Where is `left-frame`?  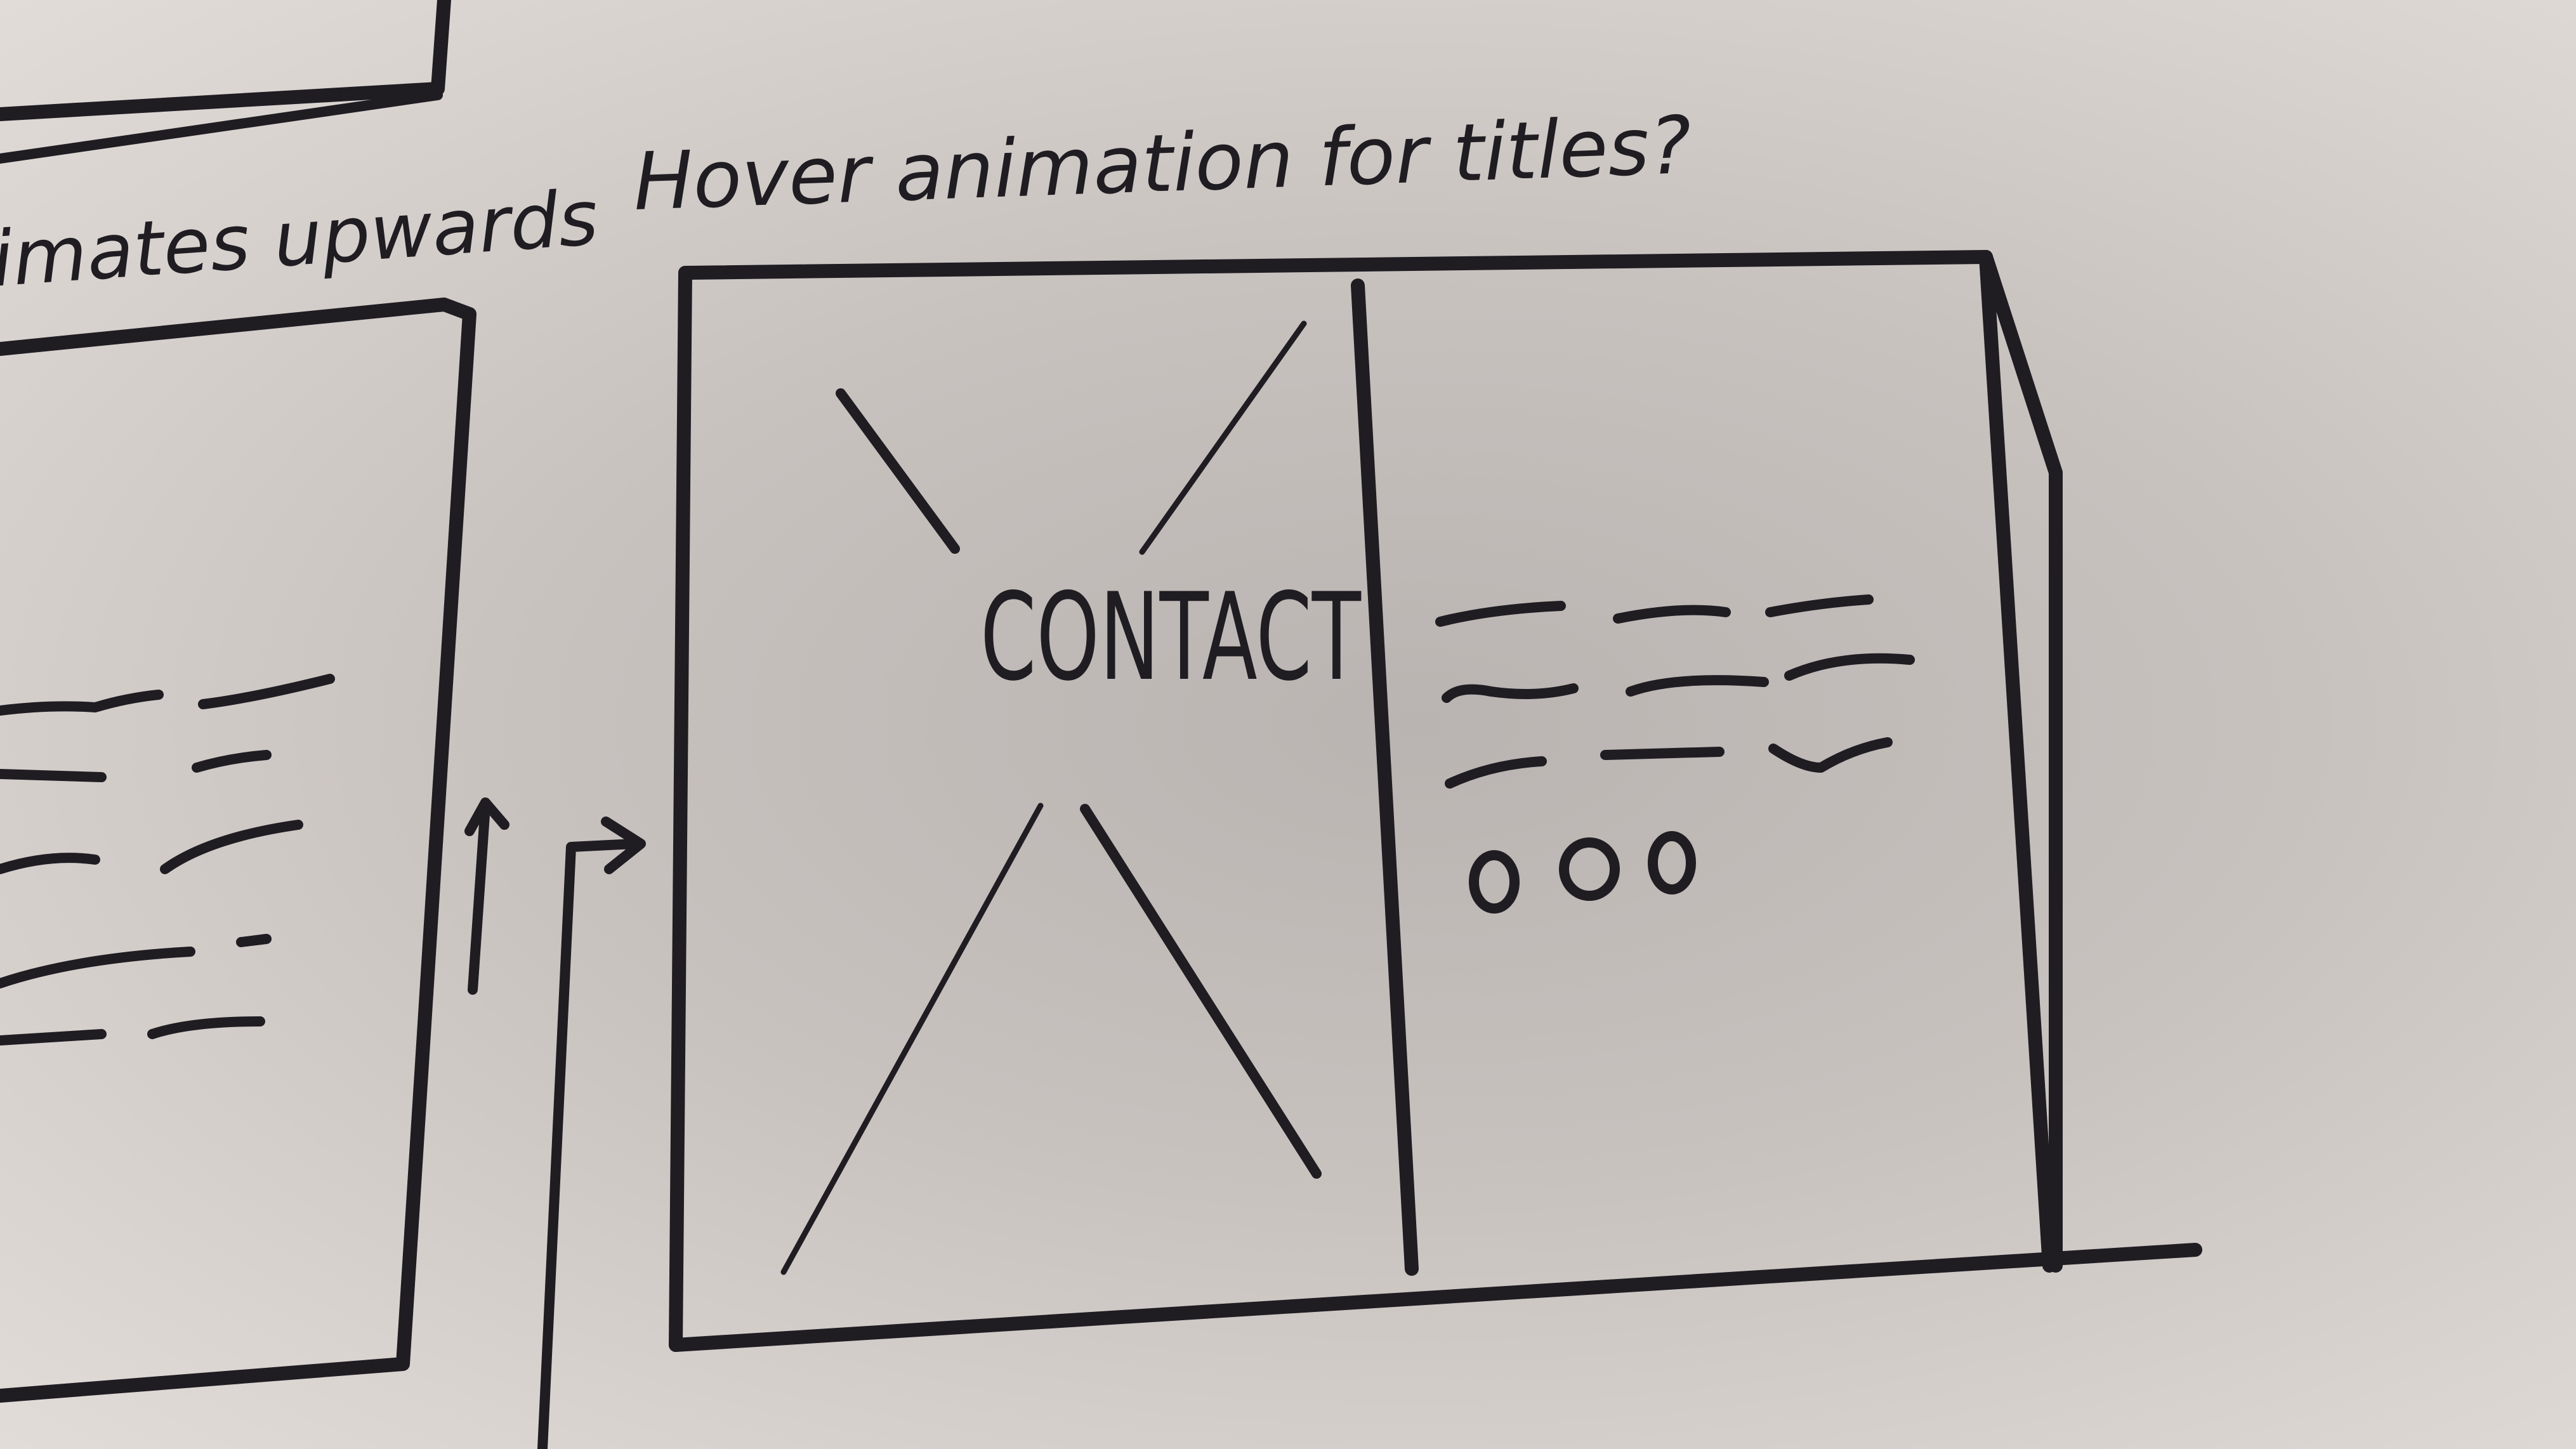 left-frame is located at coordinates (238, 851).